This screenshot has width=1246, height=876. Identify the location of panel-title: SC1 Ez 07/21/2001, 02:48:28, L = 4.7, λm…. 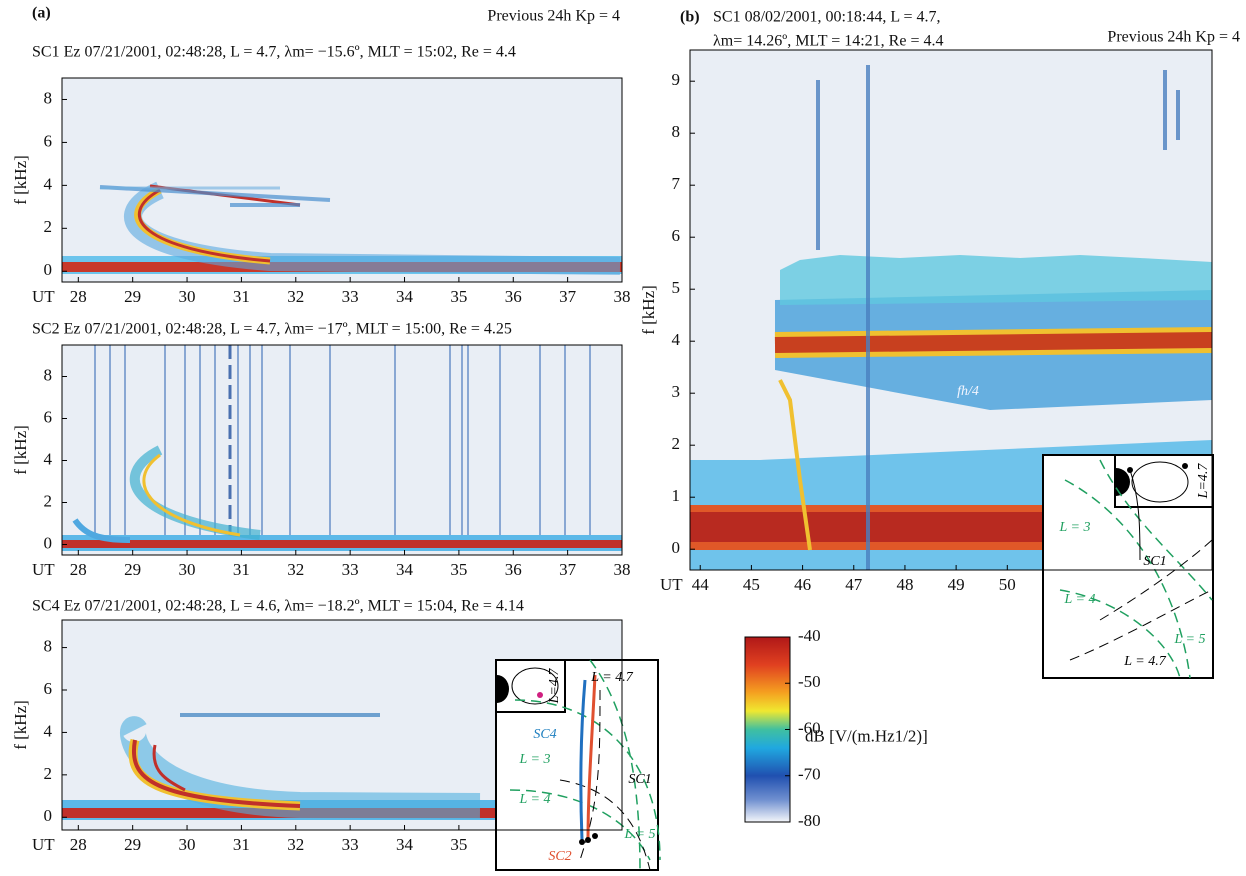
(274, 52).